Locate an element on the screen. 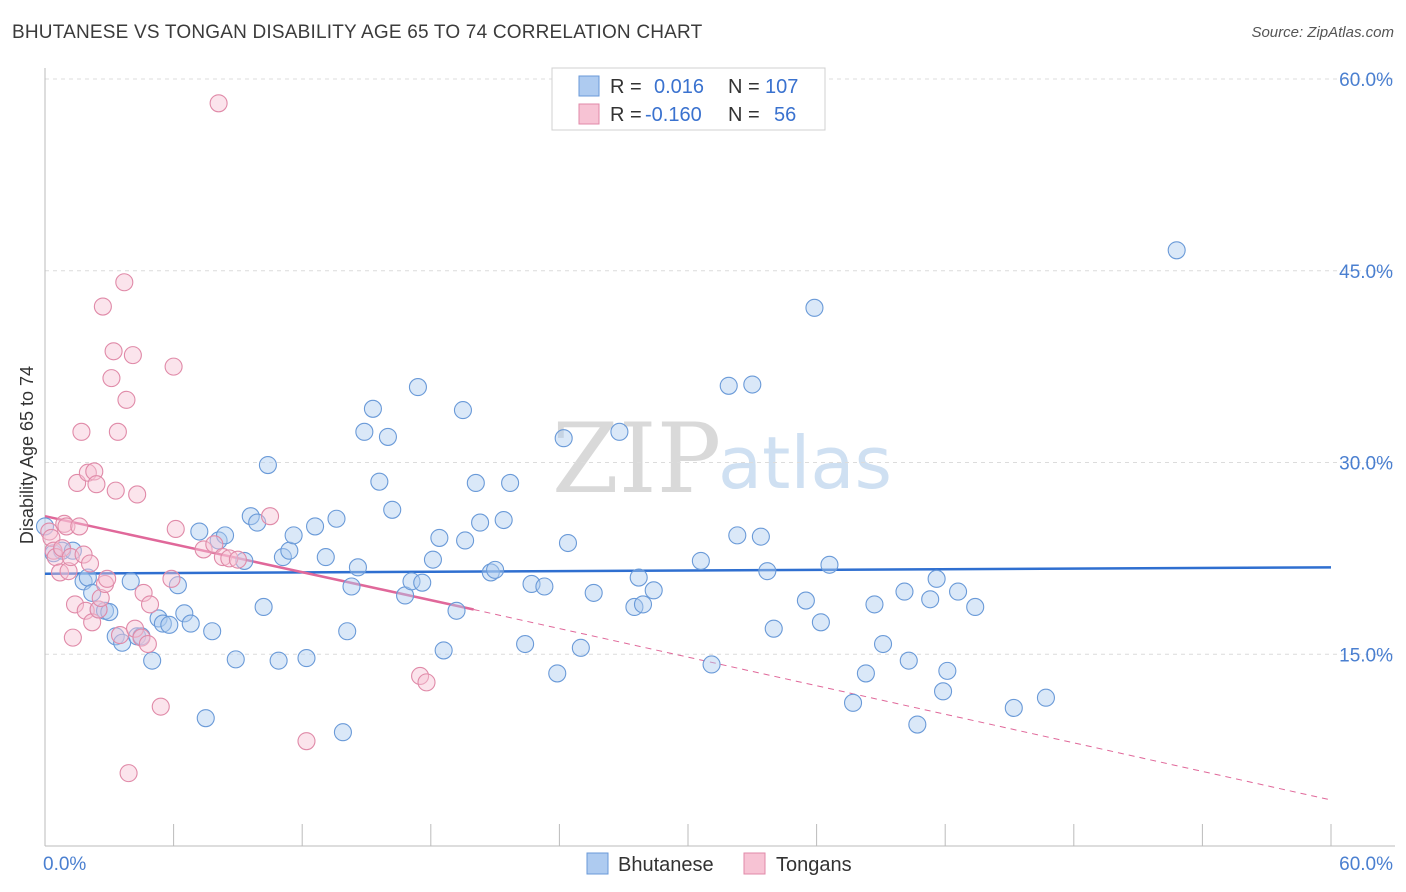 The width and height of the screenshot is (1406, 892). stats-n-value: 56 is located at coordinates (785, 115).